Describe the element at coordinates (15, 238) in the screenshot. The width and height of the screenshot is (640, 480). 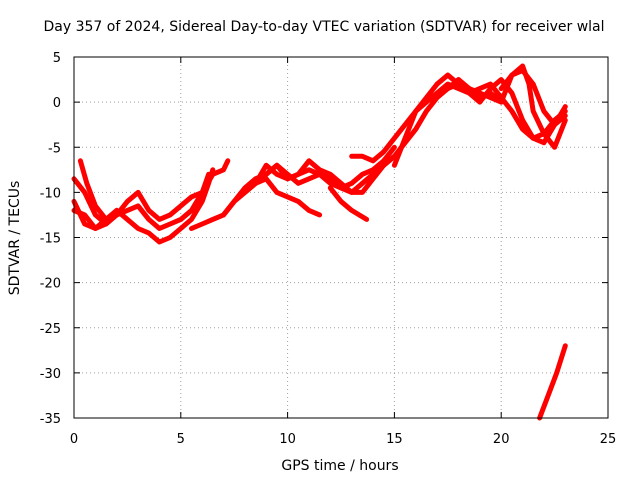
I see `y-axis-label: SDTVAR / TECUs` at that location.